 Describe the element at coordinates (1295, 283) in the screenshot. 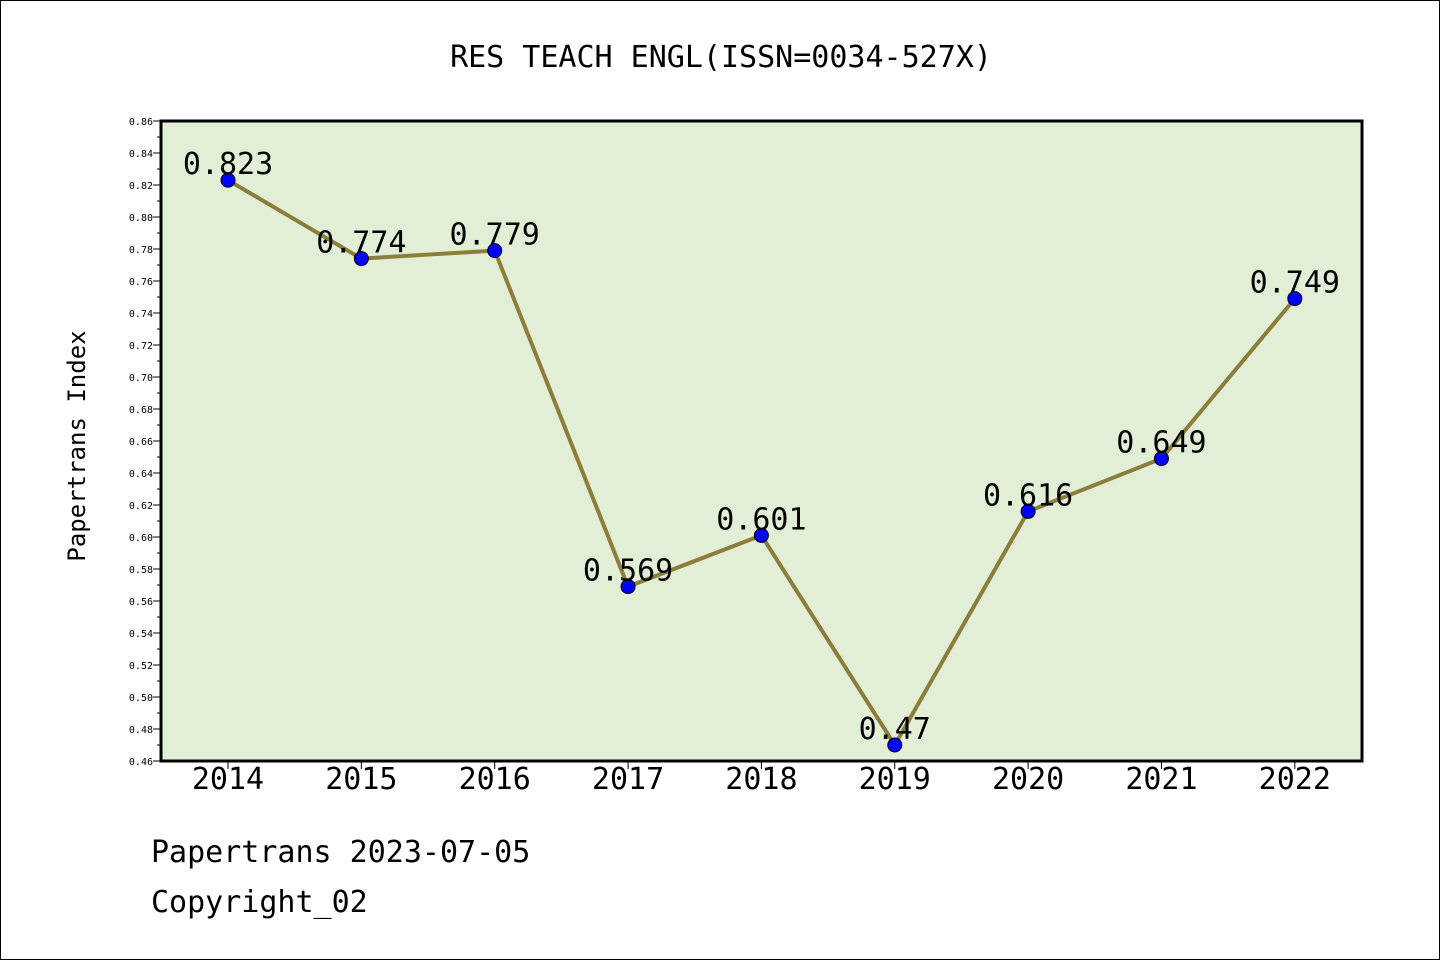

I see `data-label: 0.749` at that location.